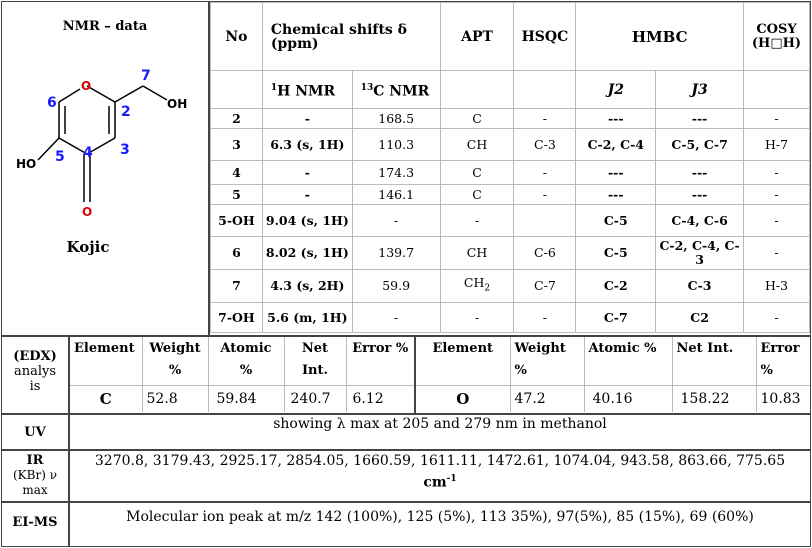 The height and width of the screenshot is (548, 812). I want to click on cell-hsqc: C-7, so click(545, 286).